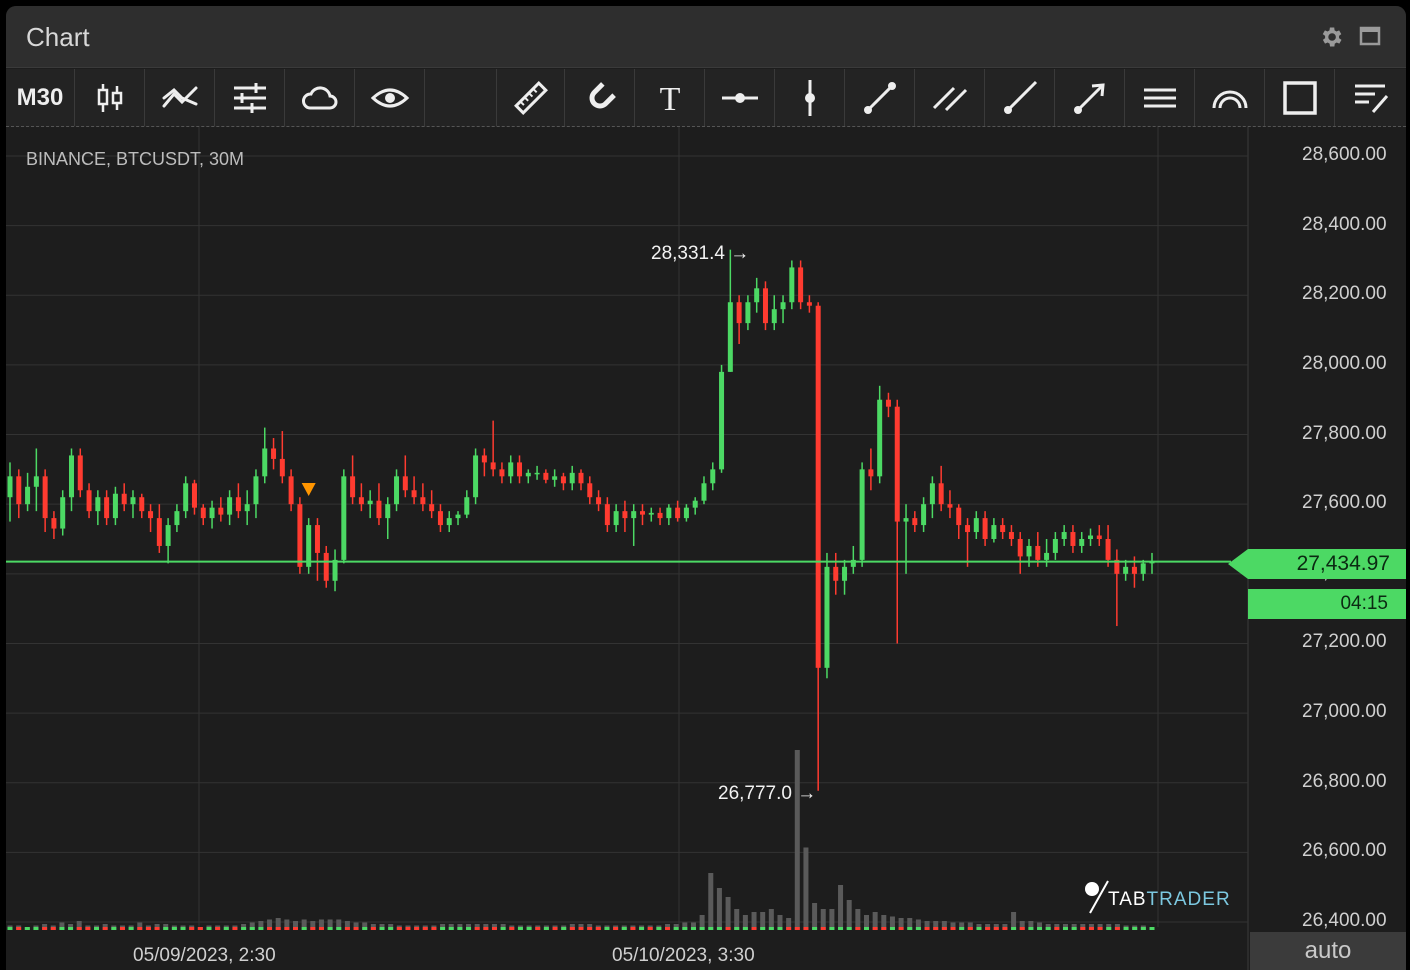 Image resolution: width=1410 pixels, height=970 pixels. What do you see at coordinates (320, 97) in the screenshot?
I see `cloud-button` at bounding box center [320, 97].